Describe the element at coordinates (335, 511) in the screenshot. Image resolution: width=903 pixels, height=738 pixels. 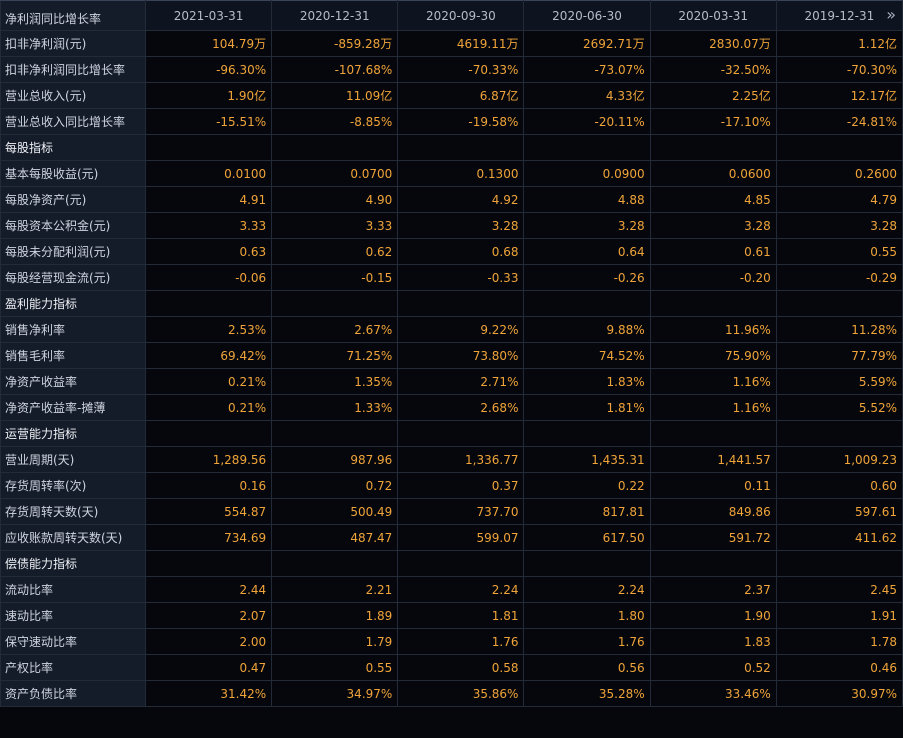
I see `value-cell: 500.49` at that location.